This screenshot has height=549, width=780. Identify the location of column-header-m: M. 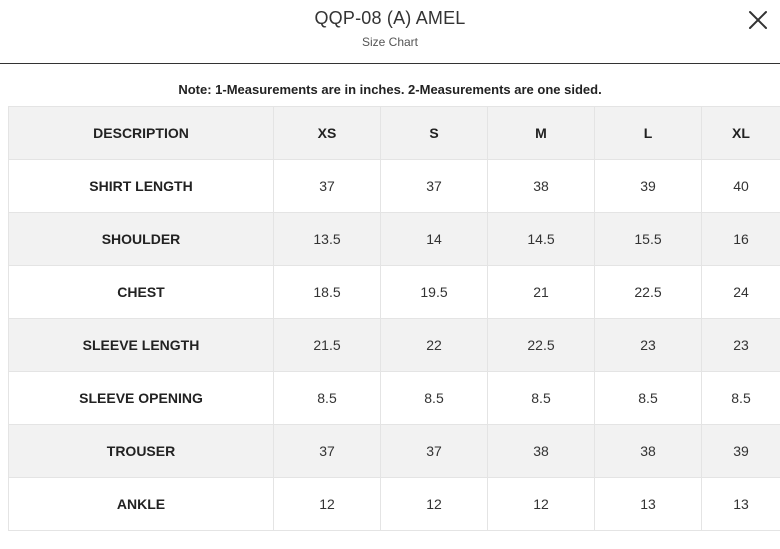
(541, 133).